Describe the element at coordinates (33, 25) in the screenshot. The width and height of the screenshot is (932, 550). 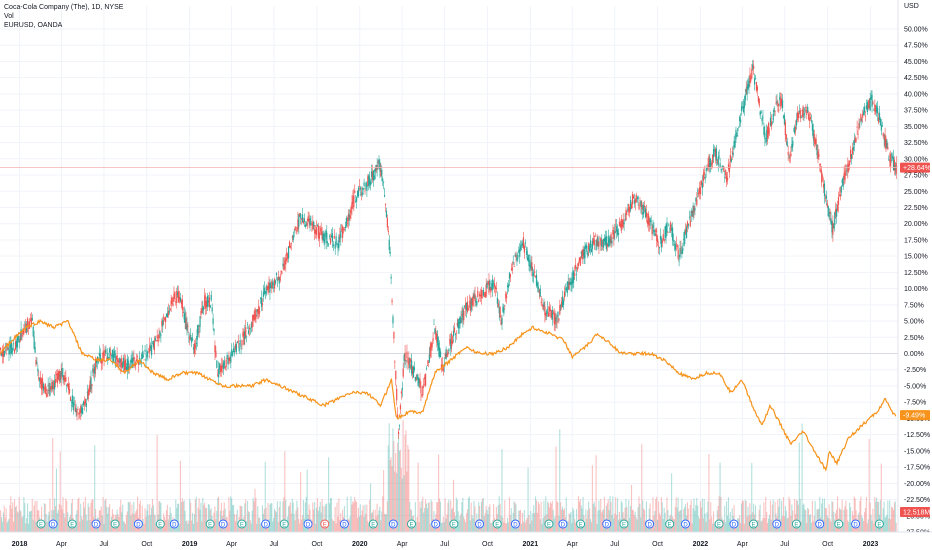
I see `compare-series-legend: EURUSD, OANDA` at that location.